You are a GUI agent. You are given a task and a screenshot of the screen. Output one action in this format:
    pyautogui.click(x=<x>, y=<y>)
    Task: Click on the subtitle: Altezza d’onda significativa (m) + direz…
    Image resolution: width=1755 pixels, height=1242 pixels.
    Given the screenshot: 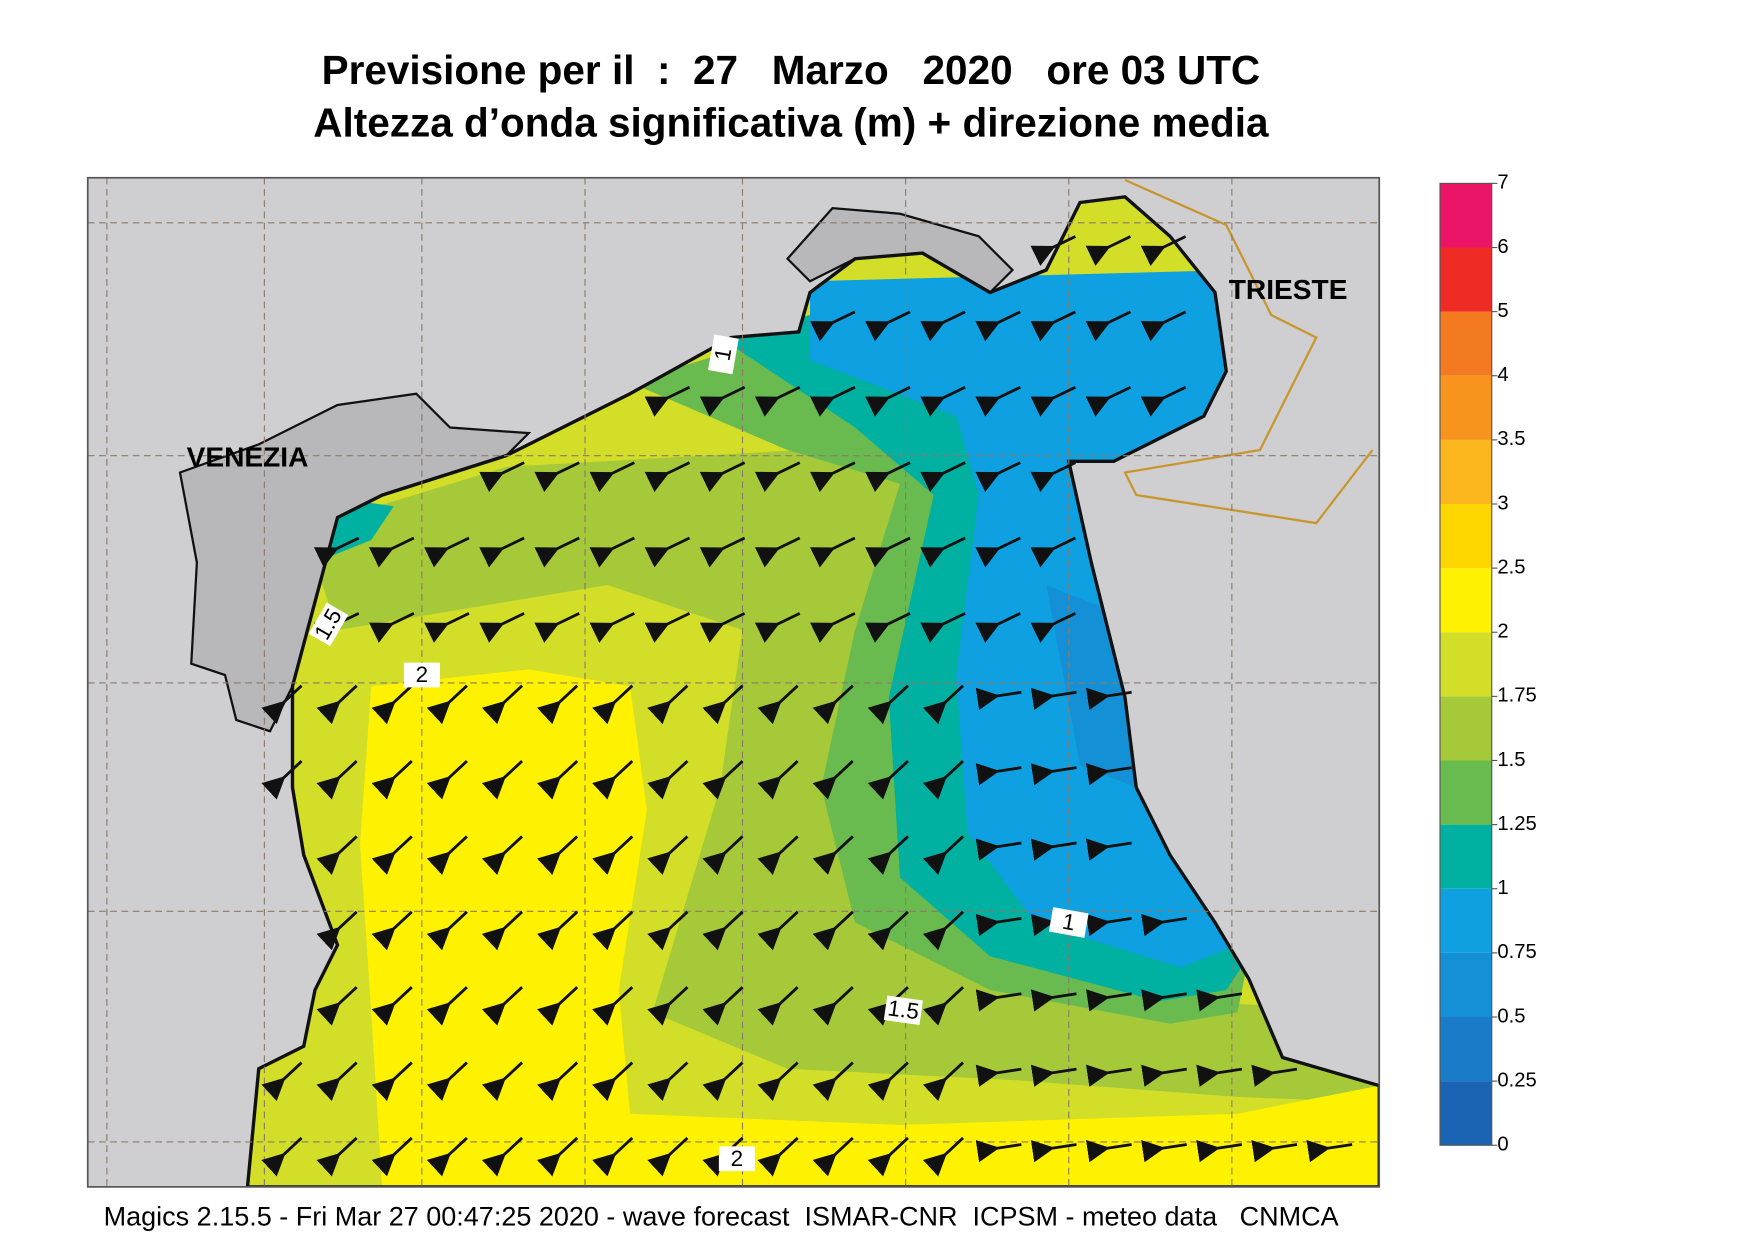 What is the action you would take?
    pyautogui.click(x=791, y=123)
    